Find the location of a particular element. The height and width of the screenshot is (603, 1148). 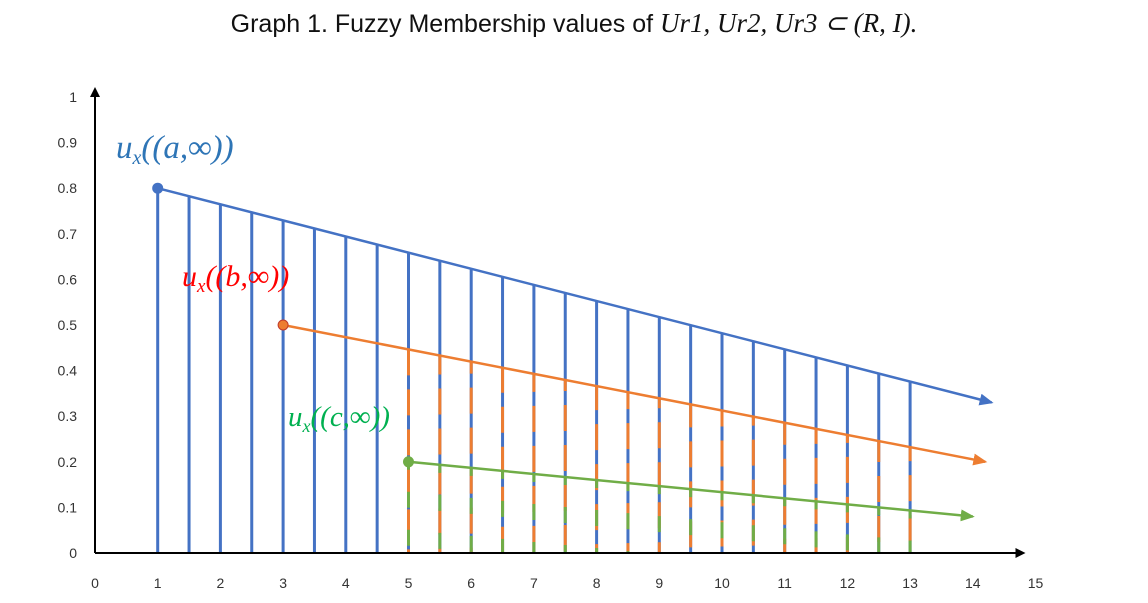

x-tick-label-8: 8 is located at coordinates (597, 583).